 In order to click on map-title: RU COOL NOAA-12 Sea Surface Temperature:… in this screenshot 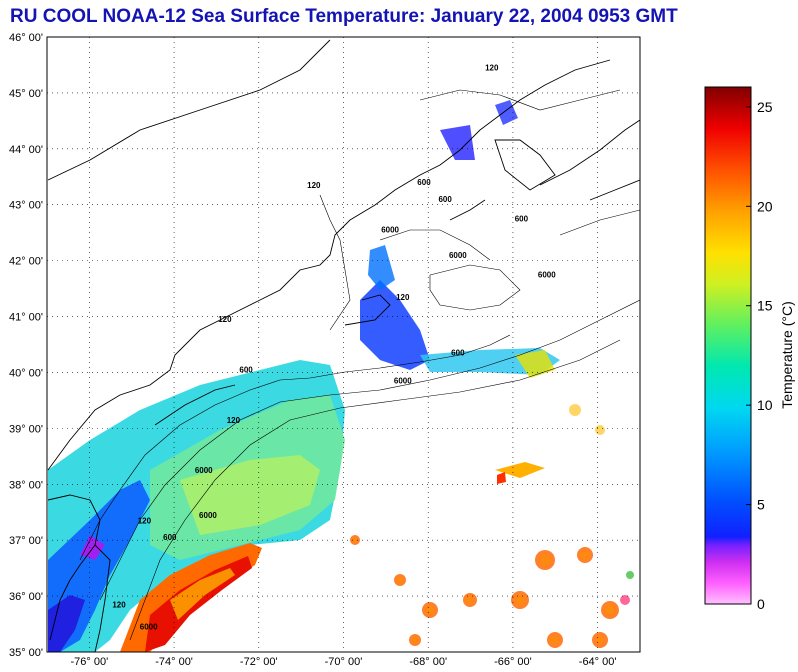, I will do `click(344, 16)`.